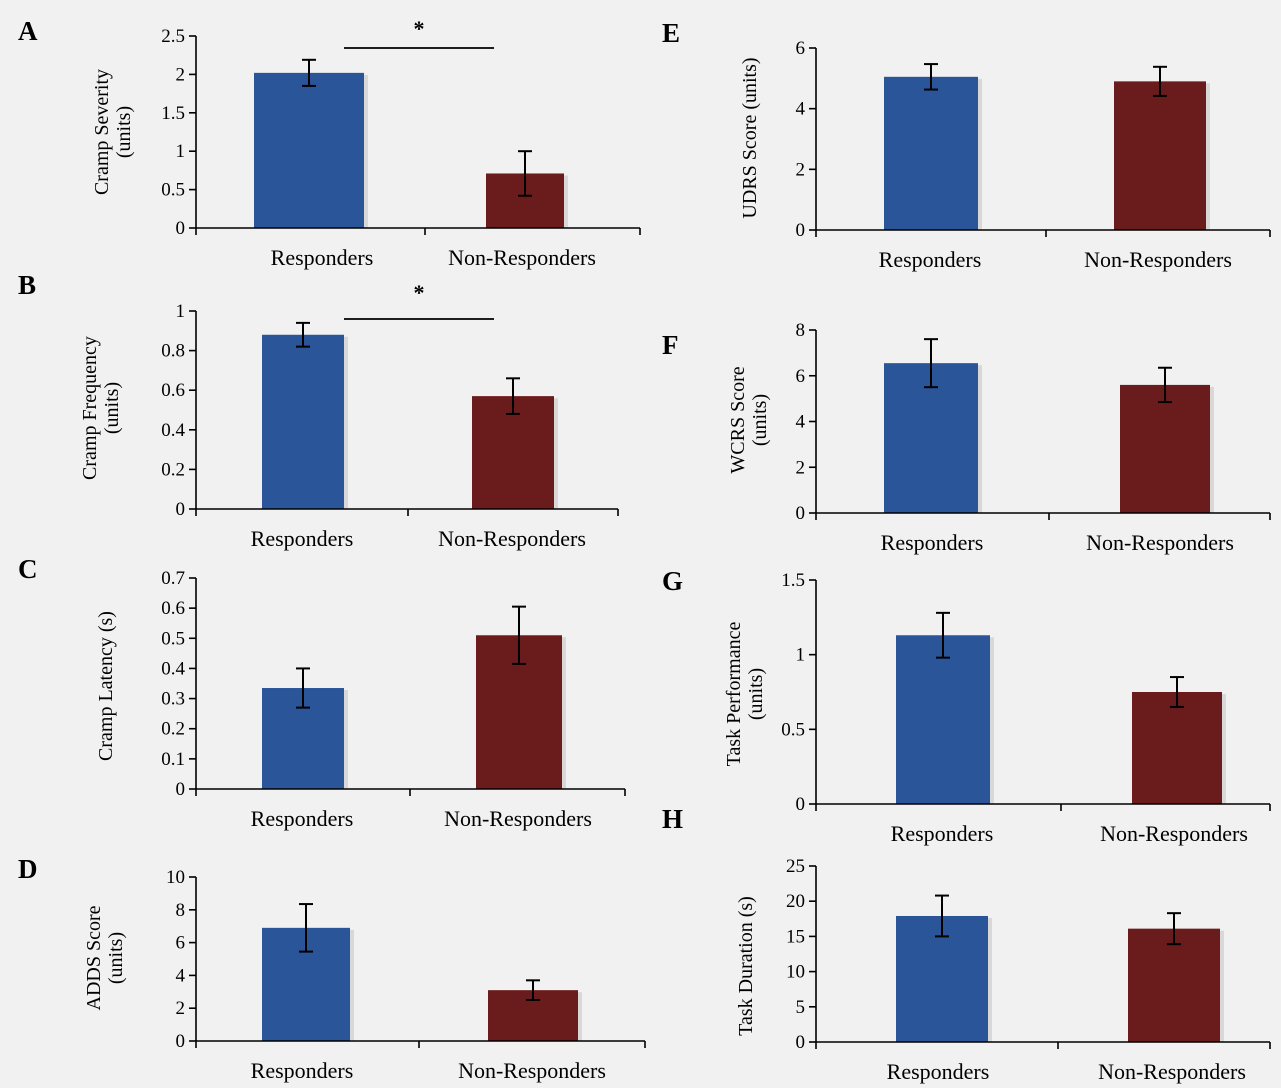 Image resolution: width=1281 pixels, height=1088 pixels. What do you see at coordinates (90, 408) in the screenshot?
I see `y-axis-title-line-b-0: Cramp Frequency` at bounding box center [90, 408].